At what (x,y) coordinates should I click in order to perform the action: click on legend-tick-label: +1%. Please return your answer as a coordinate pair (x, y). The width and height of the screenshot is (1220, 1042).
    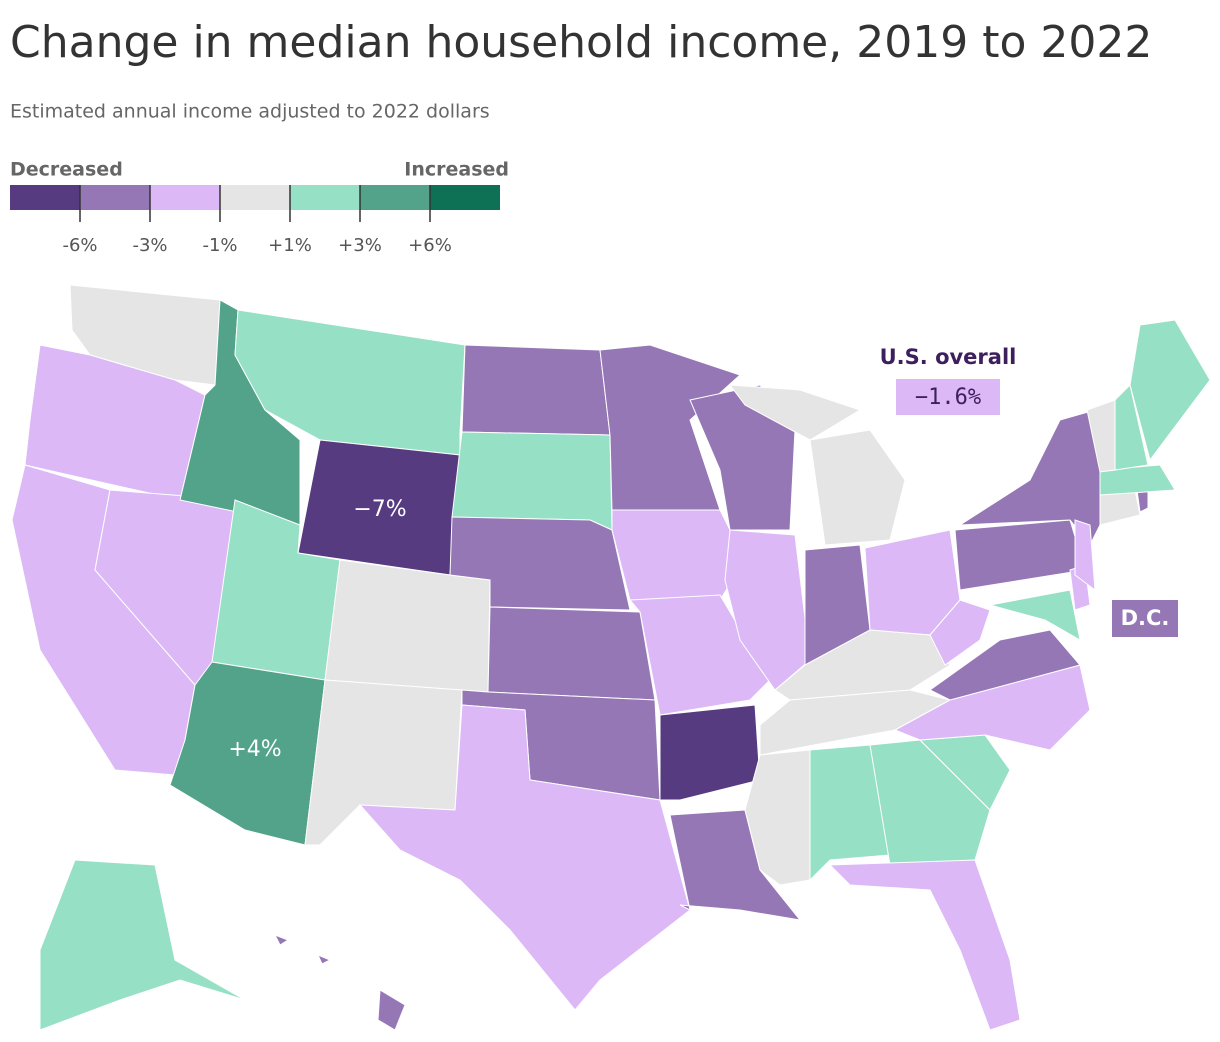
    Looking at the image, I should click on (290, 245).